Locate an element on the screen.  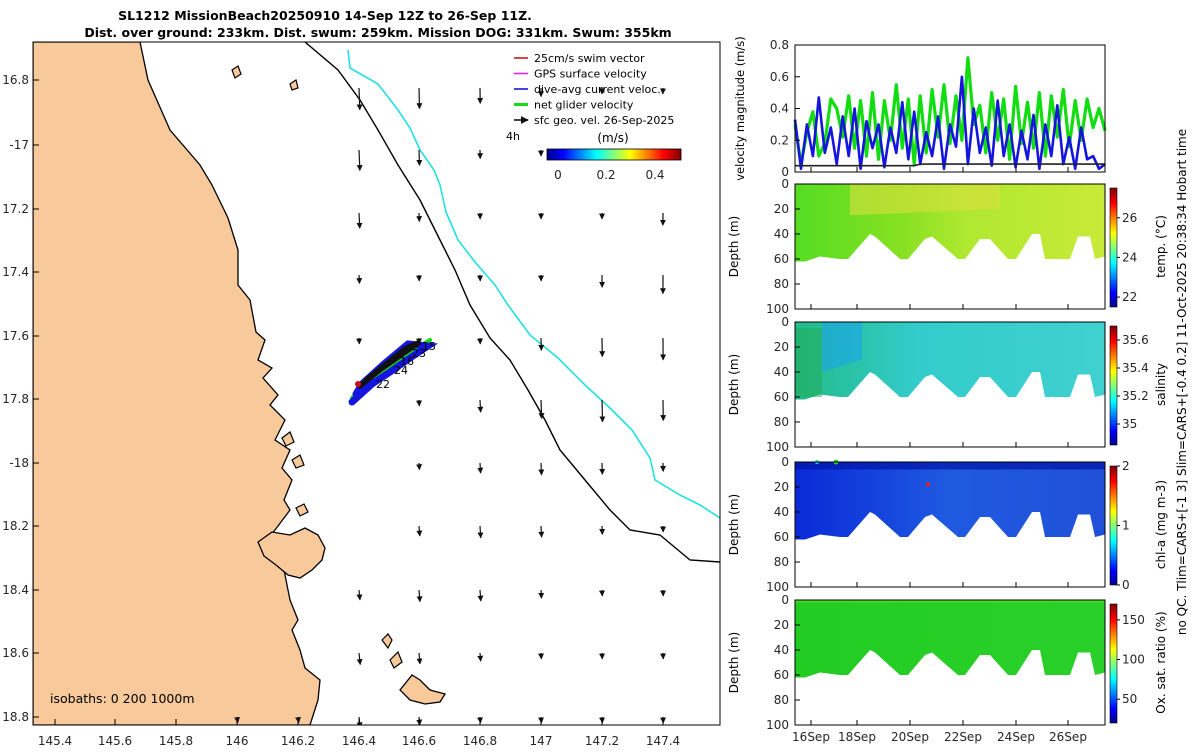
map-ytick-label: -18 is located at coordinates (19, 463).